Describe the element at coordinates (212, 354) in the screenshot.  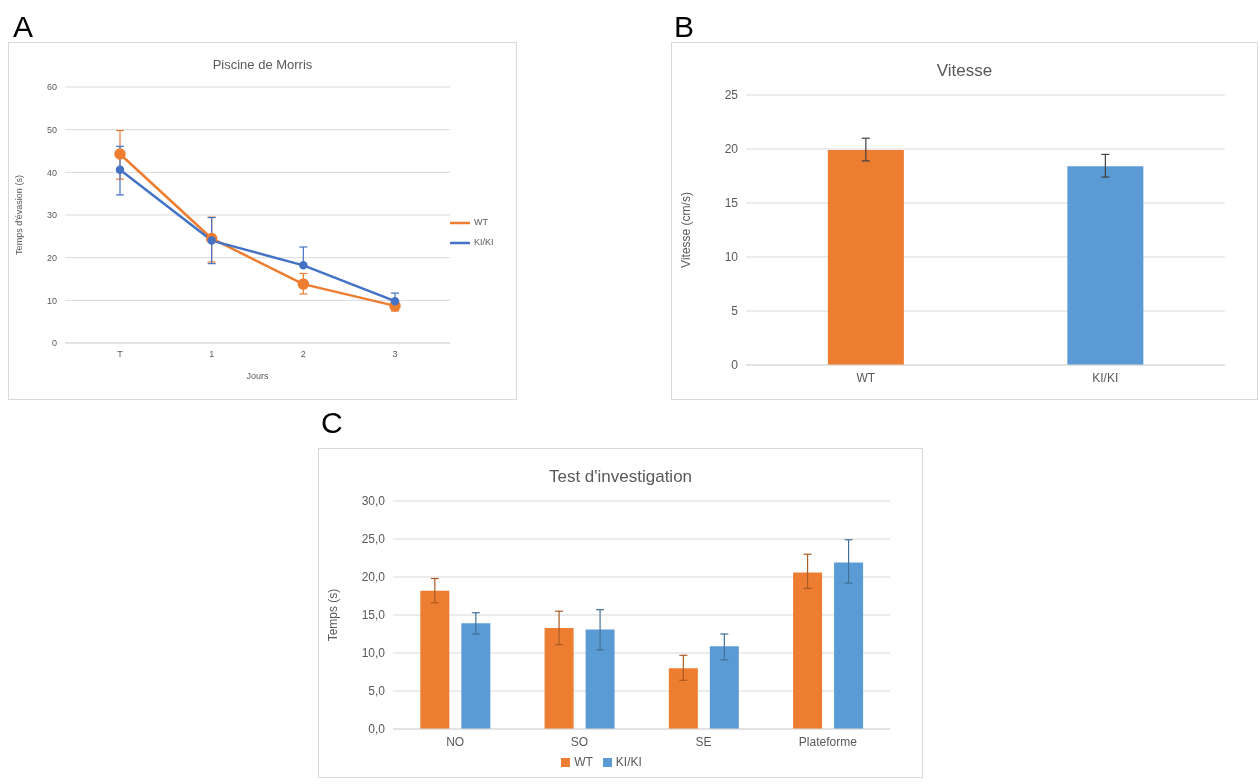
I see `x-tick-label: 1` at that location.